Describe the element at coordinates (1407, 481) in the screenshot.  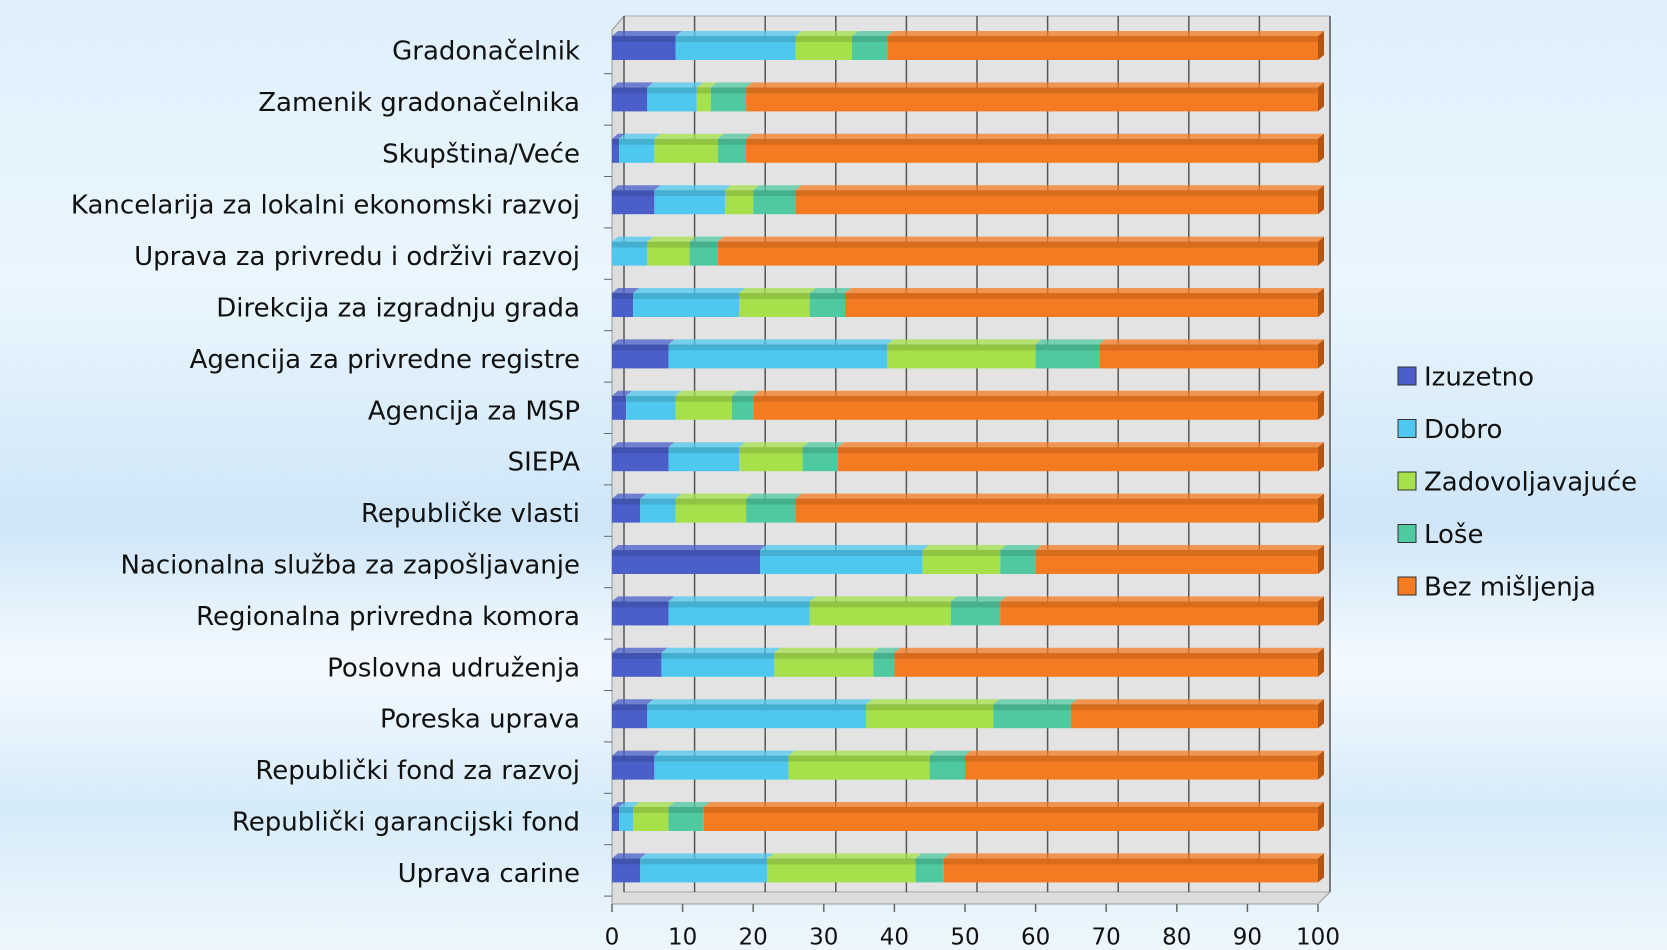
I see `legend-swatch` at that location.